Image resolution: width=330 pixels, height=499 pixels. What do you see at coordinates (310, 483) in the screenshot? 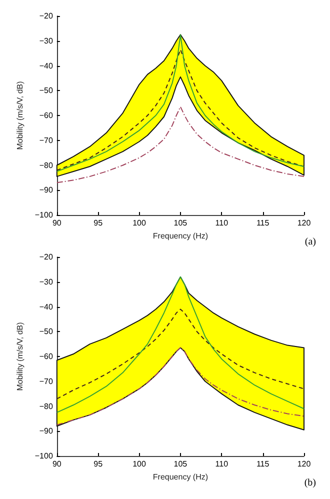
I see `text: (b)` at bounding box center [310, 483].